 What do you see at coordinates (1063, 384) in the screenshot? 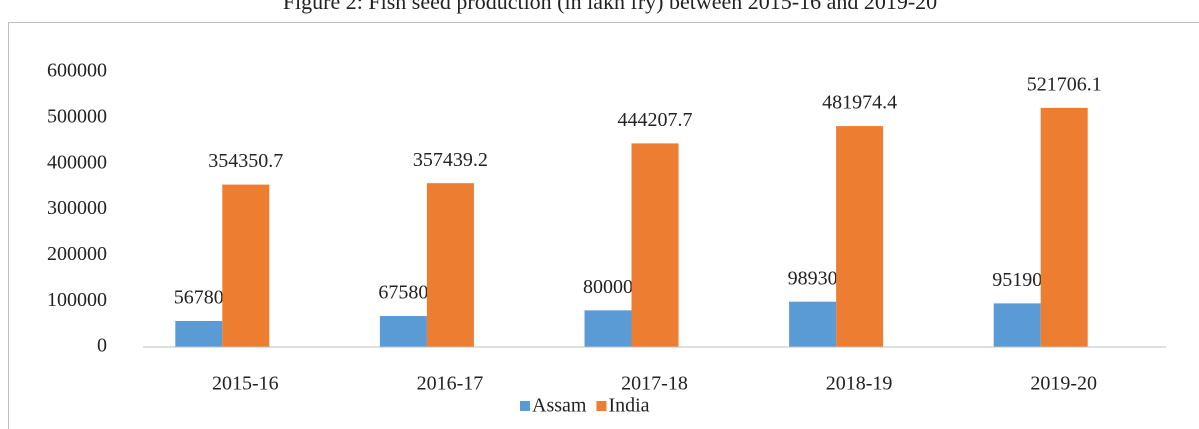
I see `x-tick-label: 2019-20` at bounding box center [1063, 384].